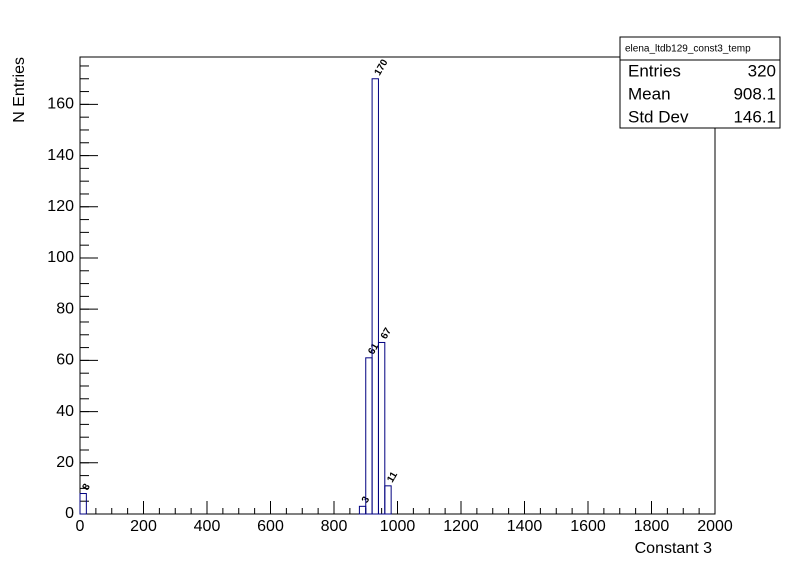 The image size is (796, 572). Describe the element at coordinates (270, 526) in the screenshot. I see `x-tick-label: 600` at that location.